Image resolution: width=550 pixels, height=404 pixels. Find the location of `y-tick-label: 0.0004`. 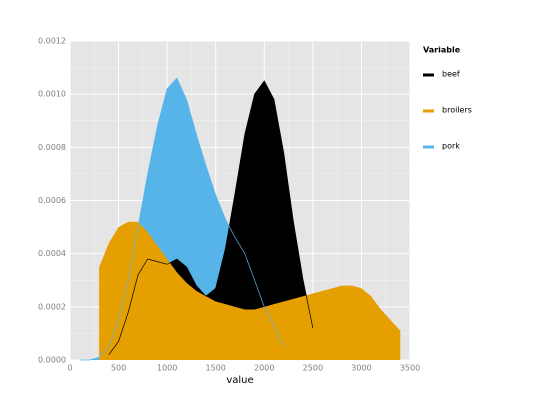

y-tick-label: 0.0004 is located at coordinates (52, 253).